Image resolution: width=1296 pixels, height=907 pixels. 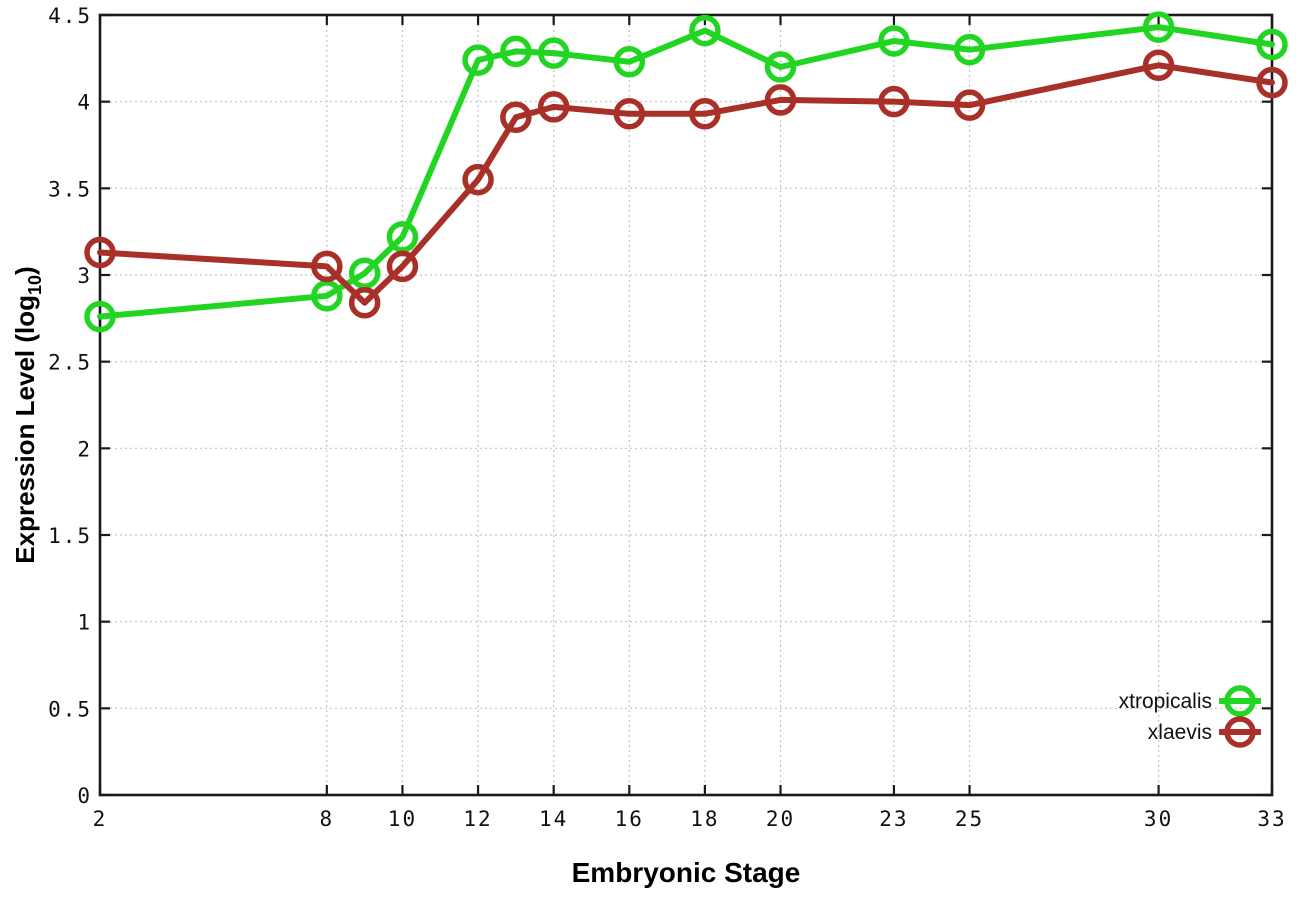 What do you see at coordinates (84, 276) in the screenshot?
I see `y-tick-label: 3` at bounding box center [84, 276].